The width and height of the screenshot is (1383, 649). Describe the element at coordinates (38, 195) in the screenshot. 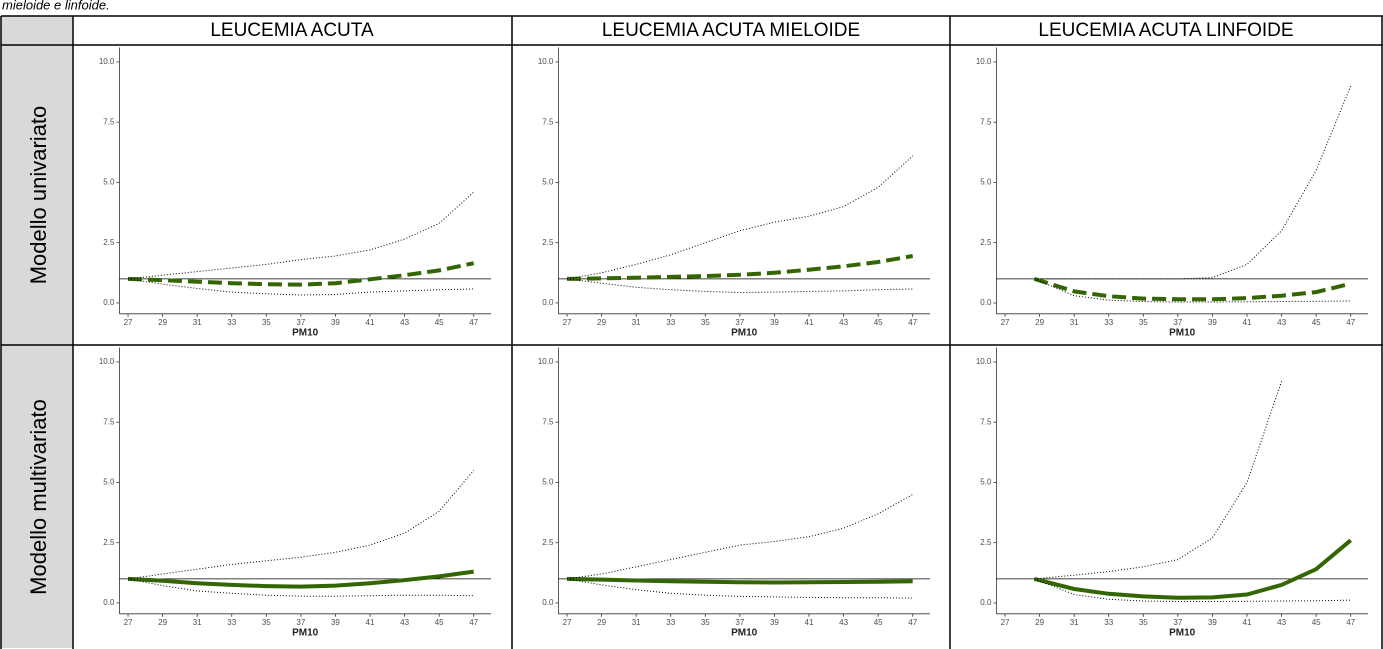

I see `row-header: Modello univariato` at that location.